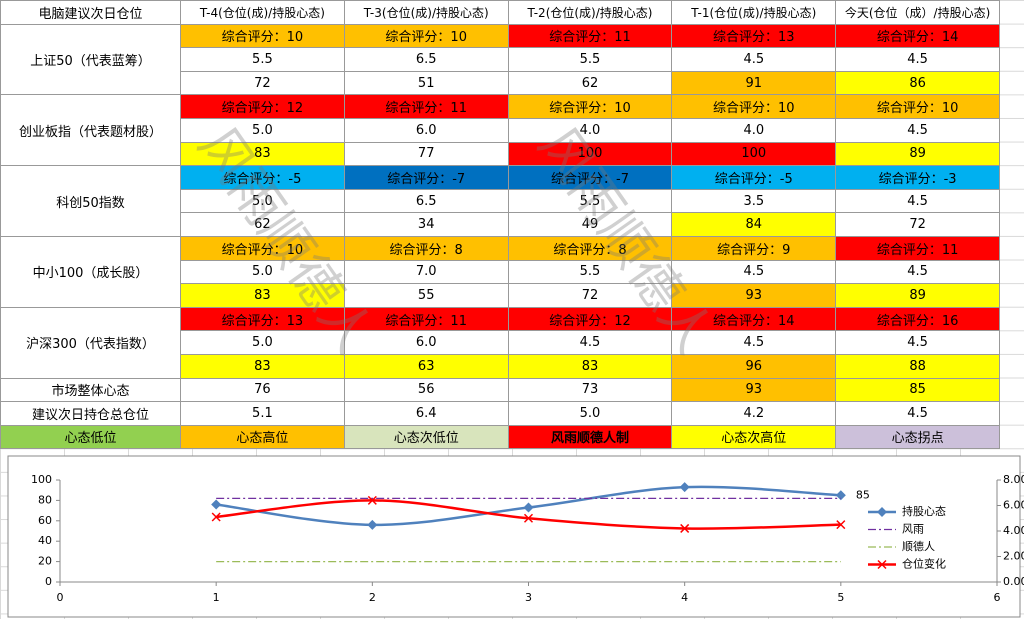 This screenshot has height=619, width=1024. Describe the element at coordinates (863, 494) in the screenshot. I see `data-label: 85` at that location.